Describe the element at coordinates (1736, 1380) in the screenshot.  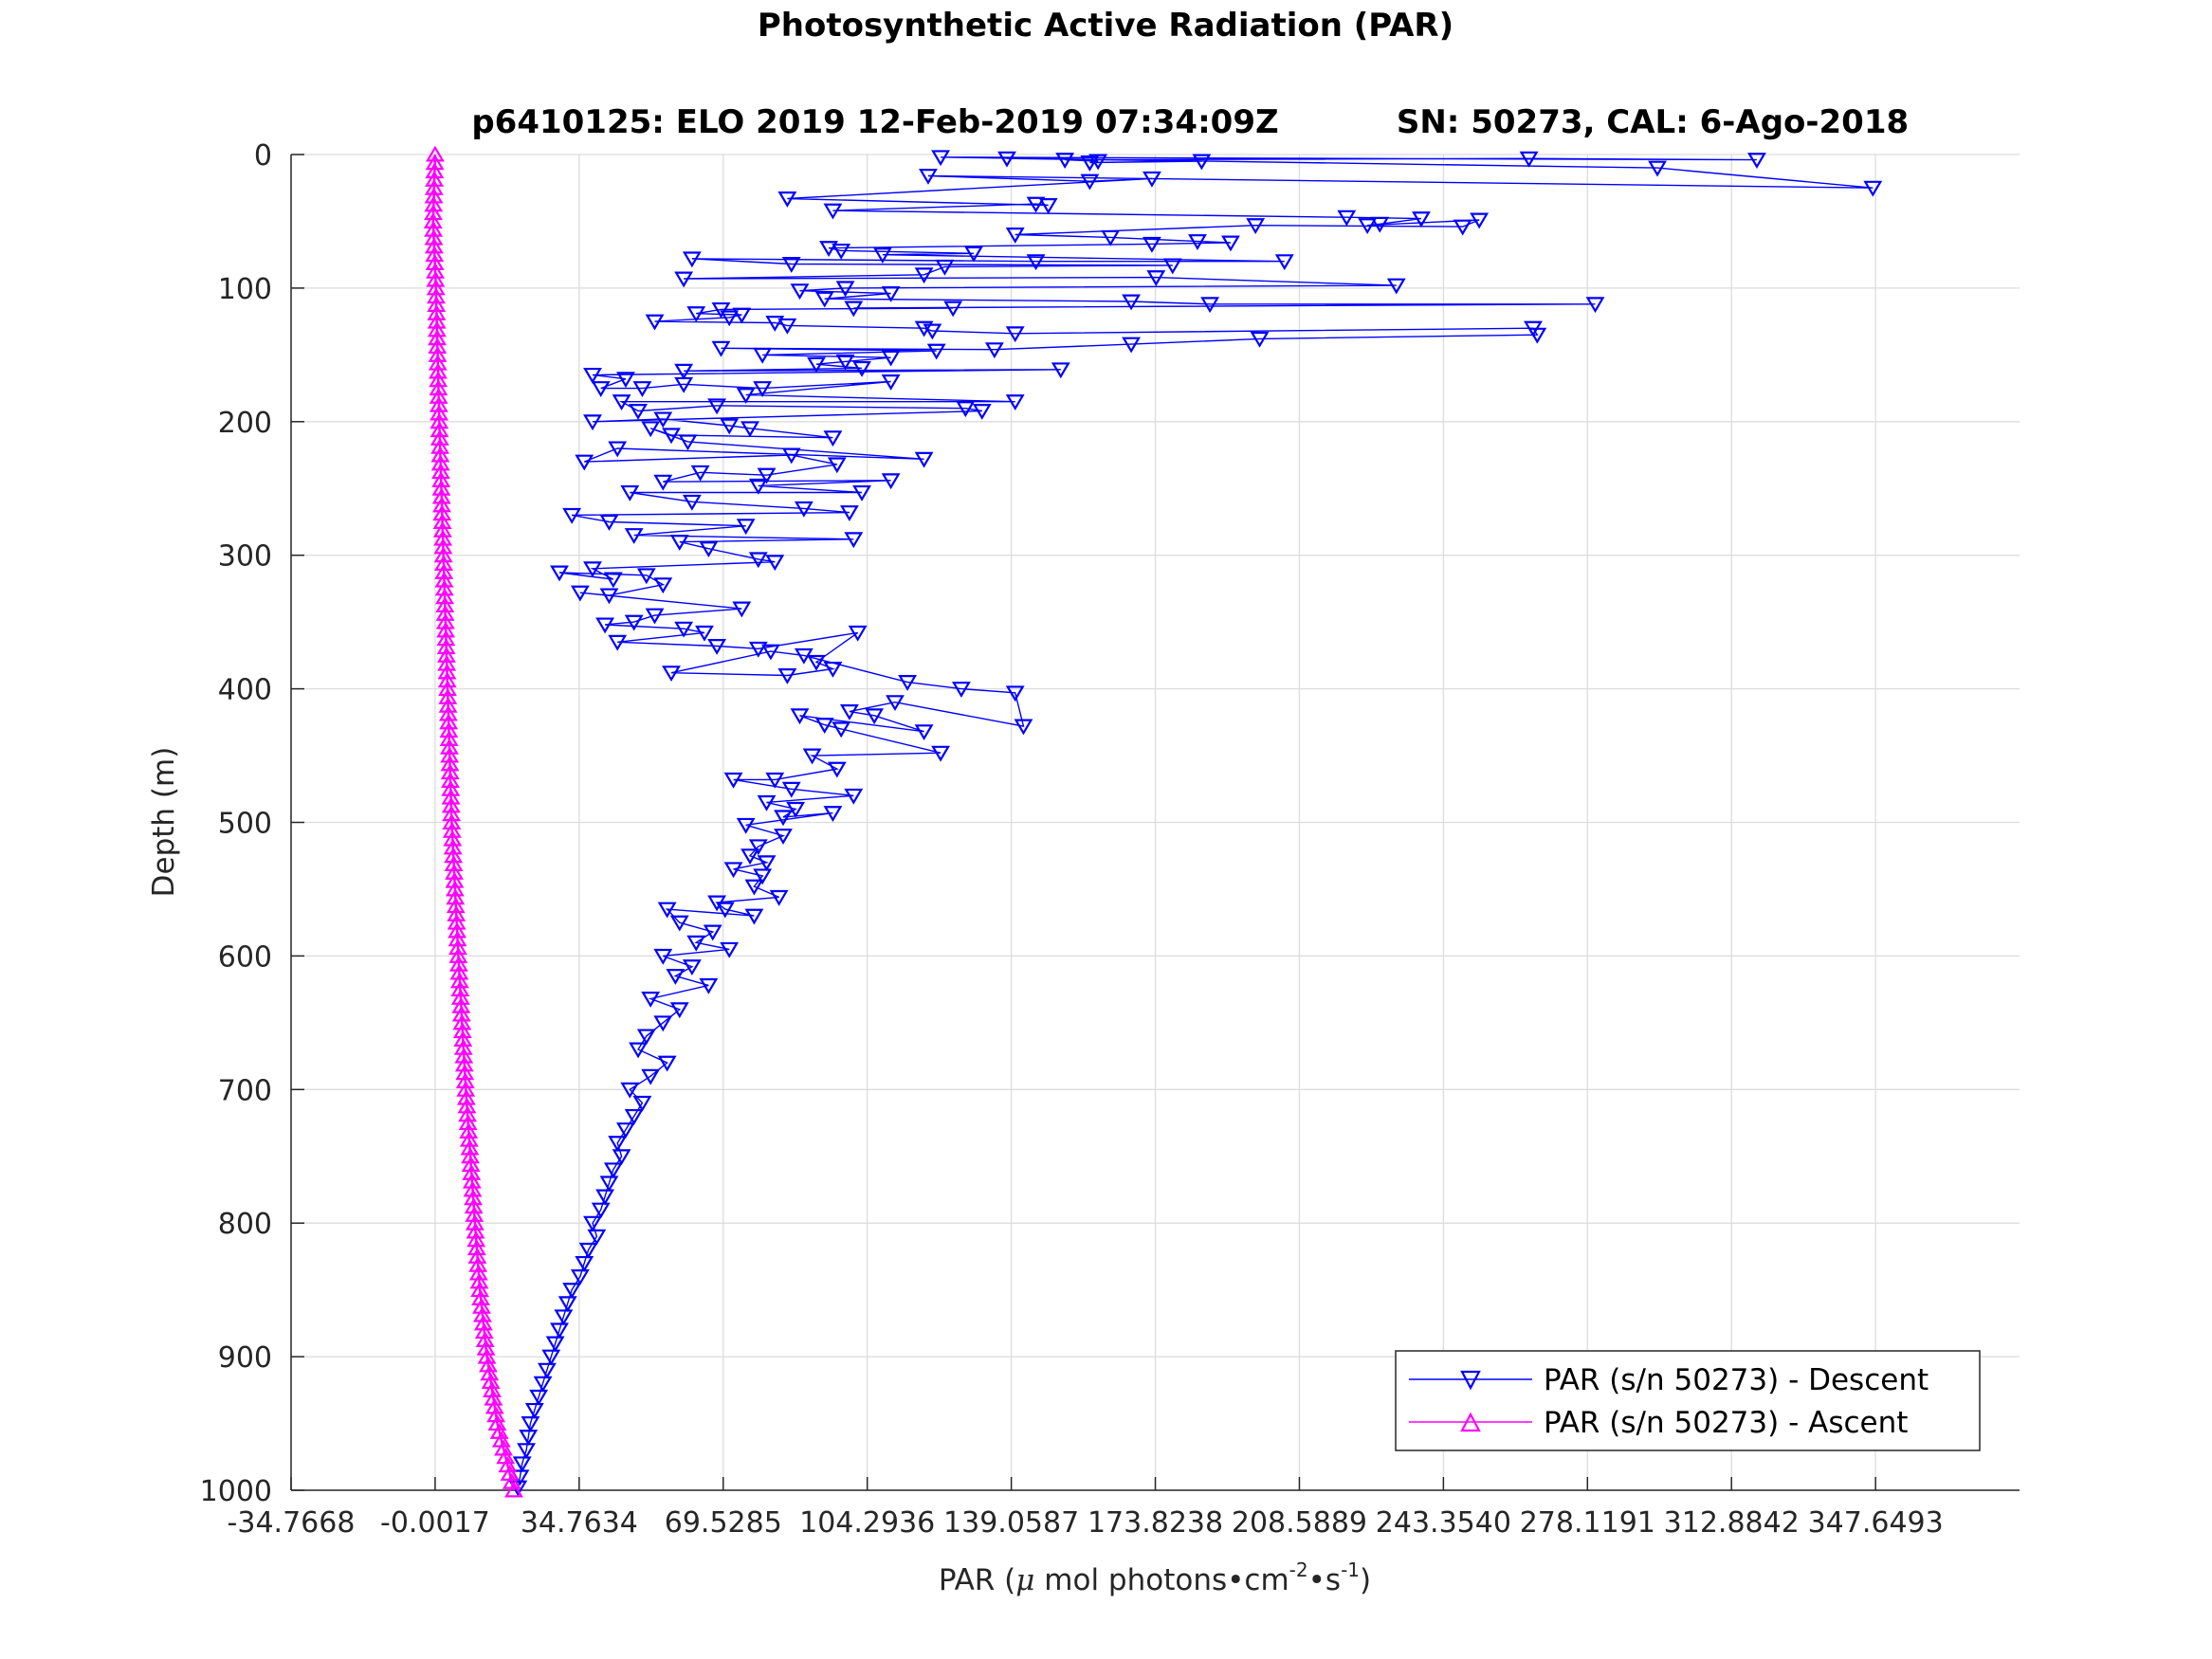
I see `legend-descent-label: PAR (s/n 50273) - Descent` at that location.